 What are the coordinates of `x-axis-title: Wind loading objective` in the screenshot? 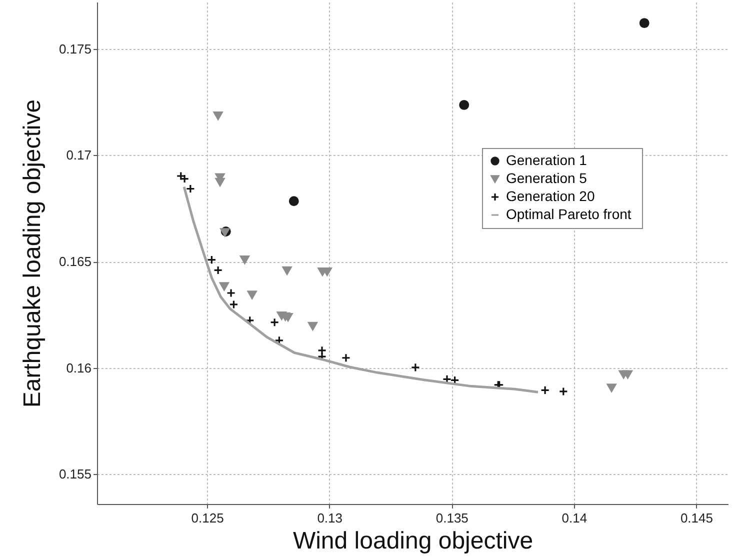 It's located at (413, 541).